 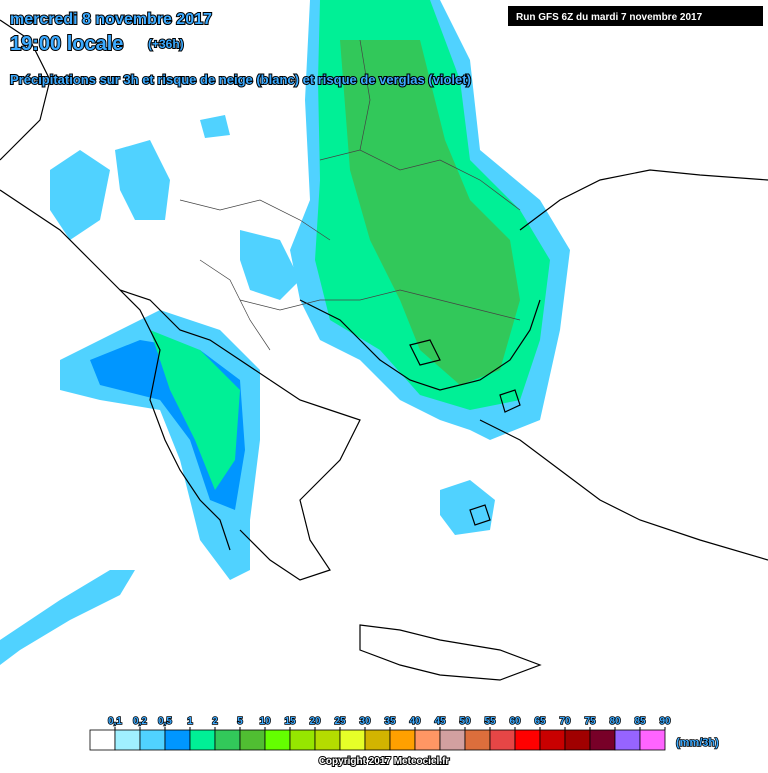 What do you see at coordinates (111, 19) in the screenshot?
I see `date: mercredi 8 novembre 2017` at bounding box center [111, 19].